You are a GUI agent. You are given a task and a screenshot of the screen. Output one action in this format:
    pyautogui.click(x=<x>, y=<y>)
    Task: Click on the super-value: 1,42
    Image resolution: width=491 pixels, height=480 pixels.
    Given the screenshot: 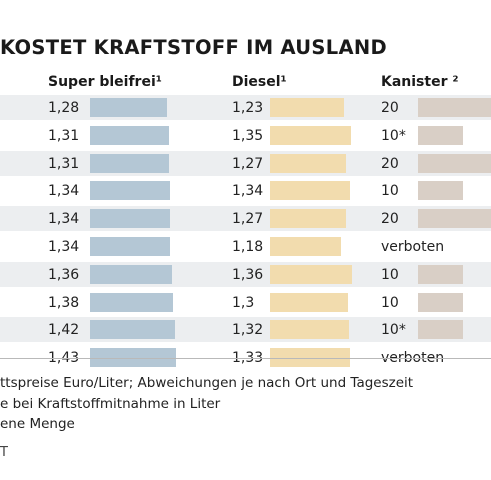 What is the action you would take?
    pyautogui.click(x=64, y=330)
    